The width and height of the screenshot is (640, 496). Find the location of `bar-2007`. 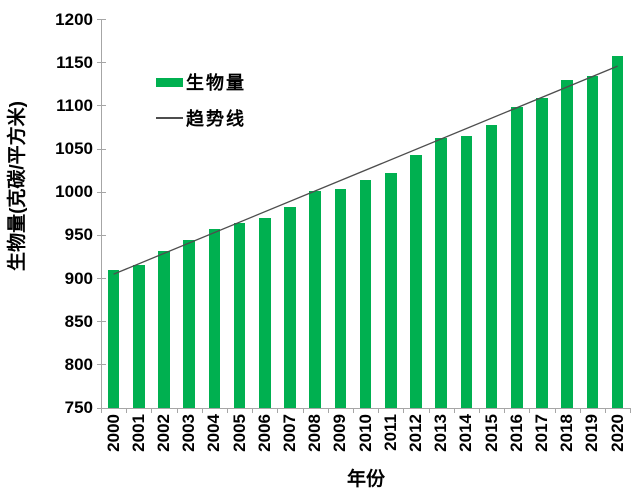

bar-2007 is located at coordinates (290, 307).